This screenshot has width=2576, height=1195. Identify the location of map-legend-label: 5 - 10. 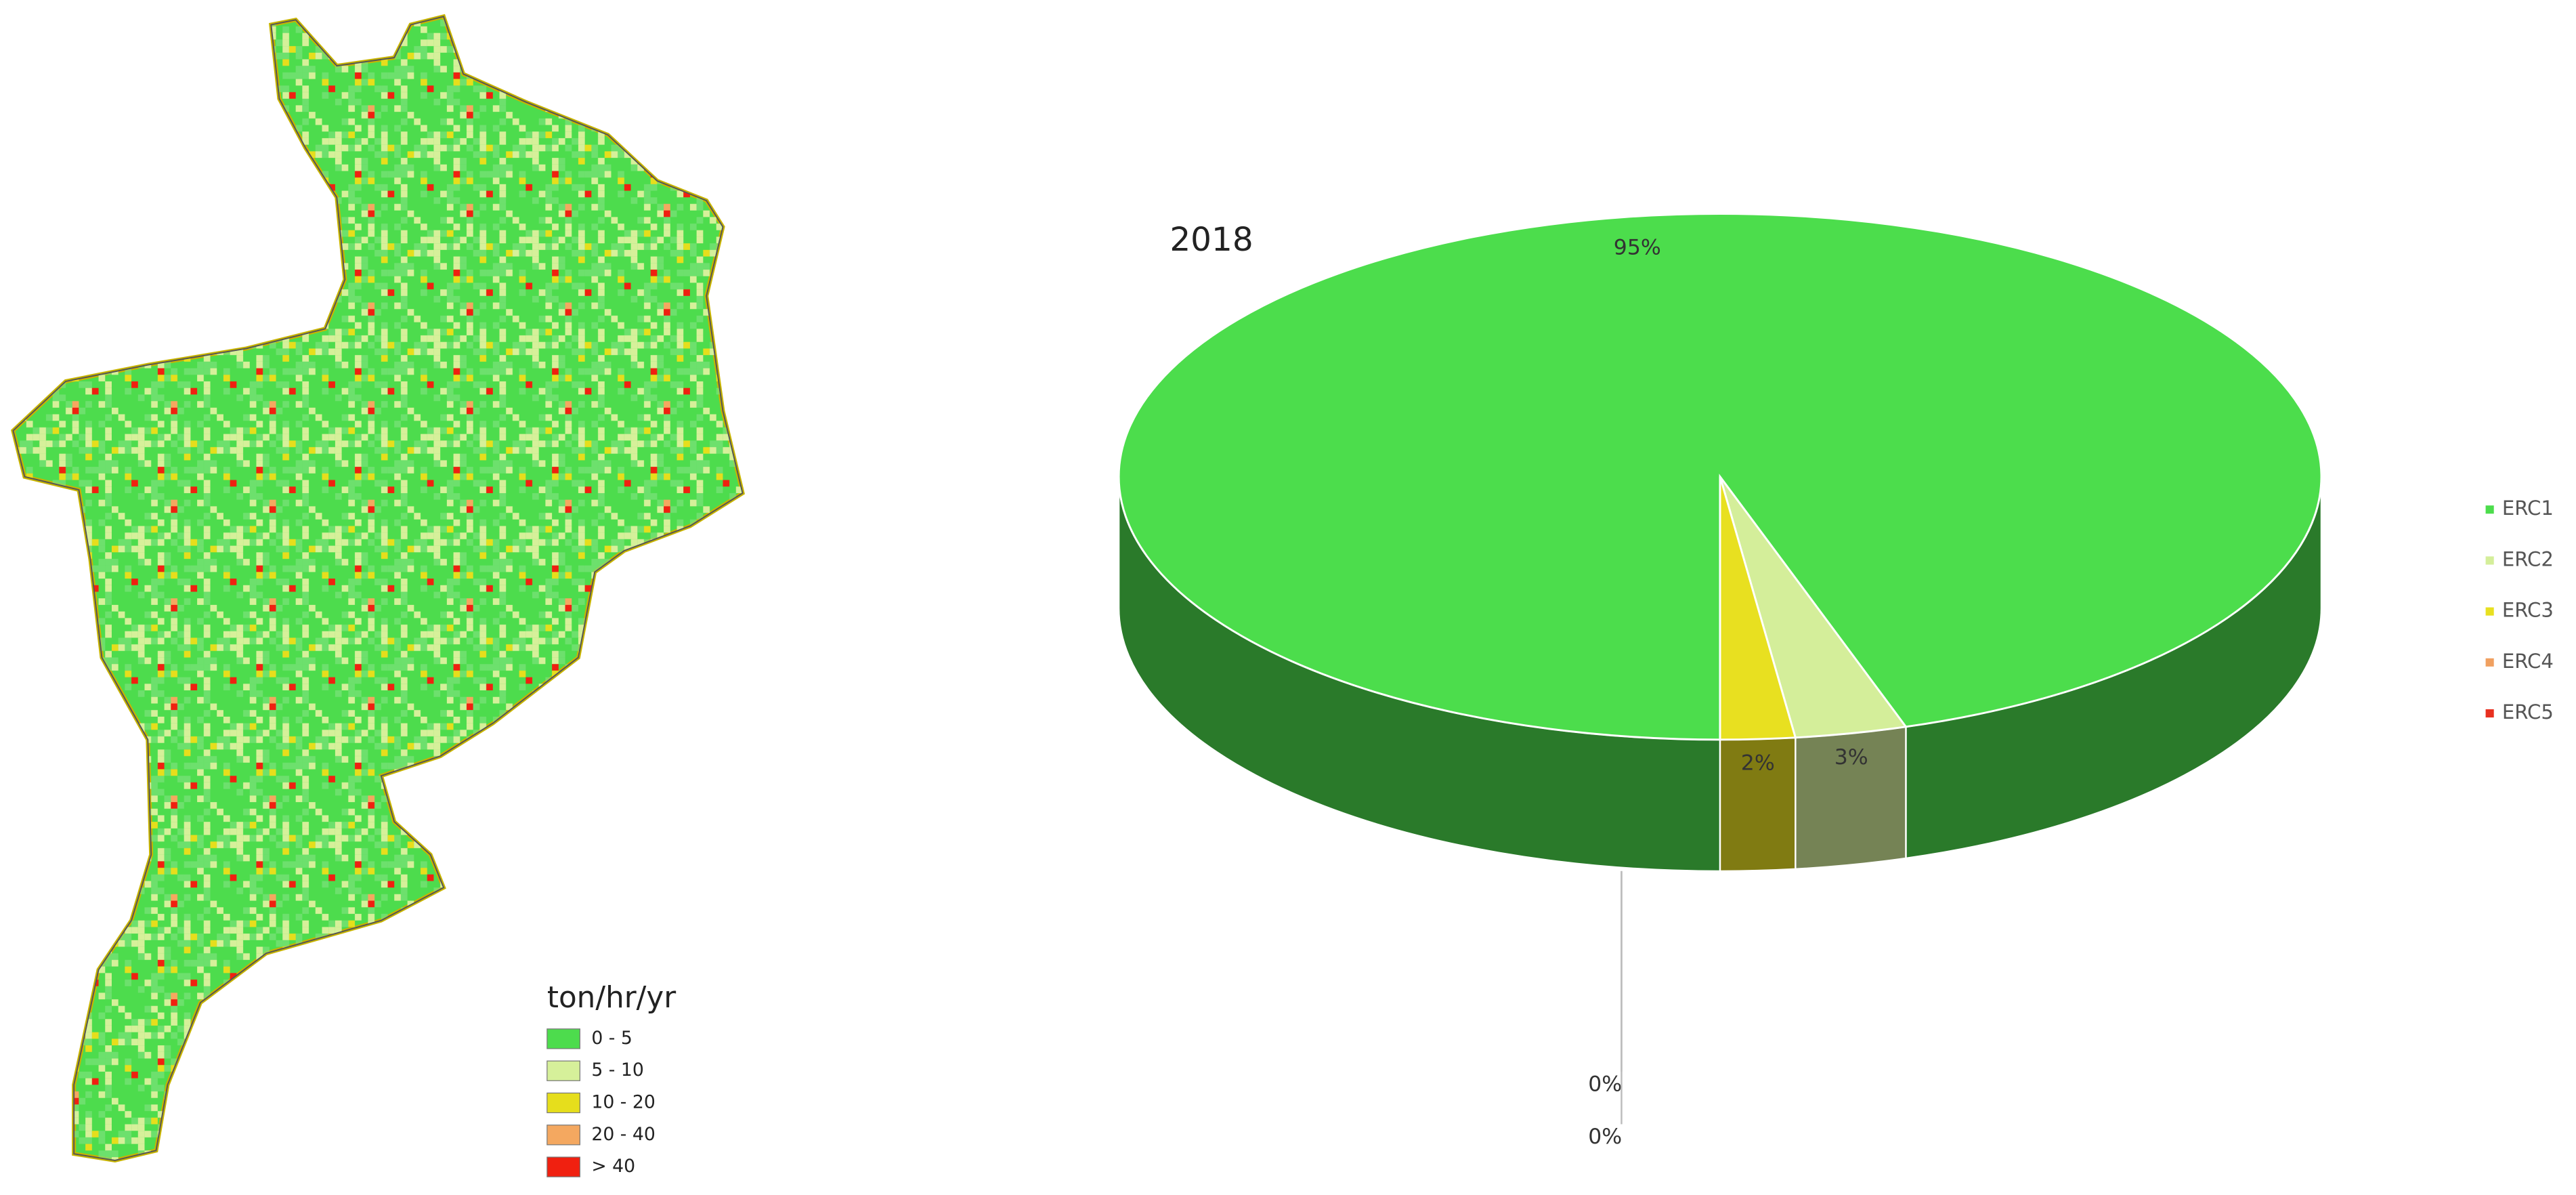
(617, 1070).